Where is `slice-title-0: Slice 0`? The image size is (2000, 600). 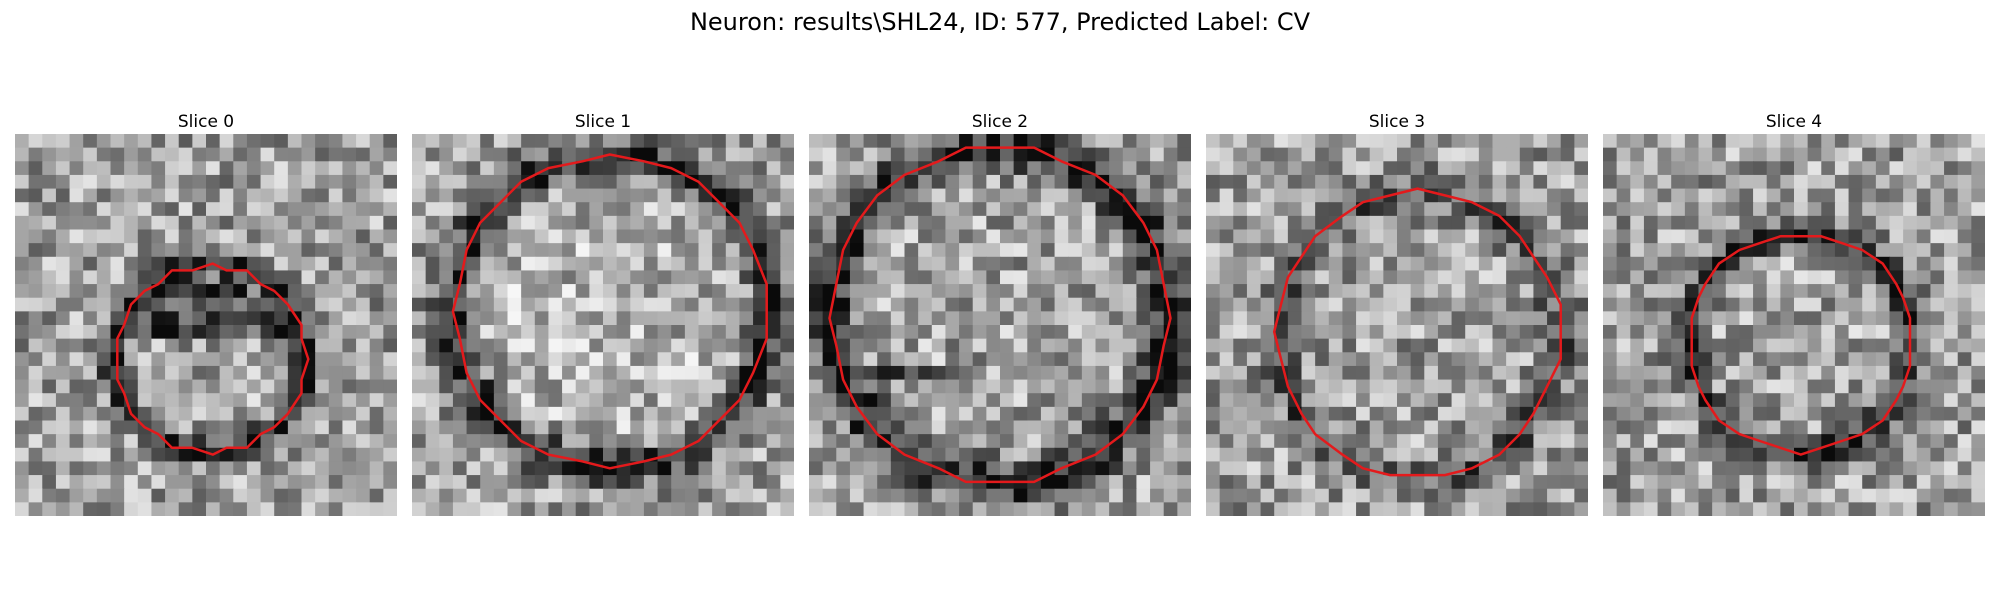
slice-title-0: Slice 0 is located at coordinates (206, 122).